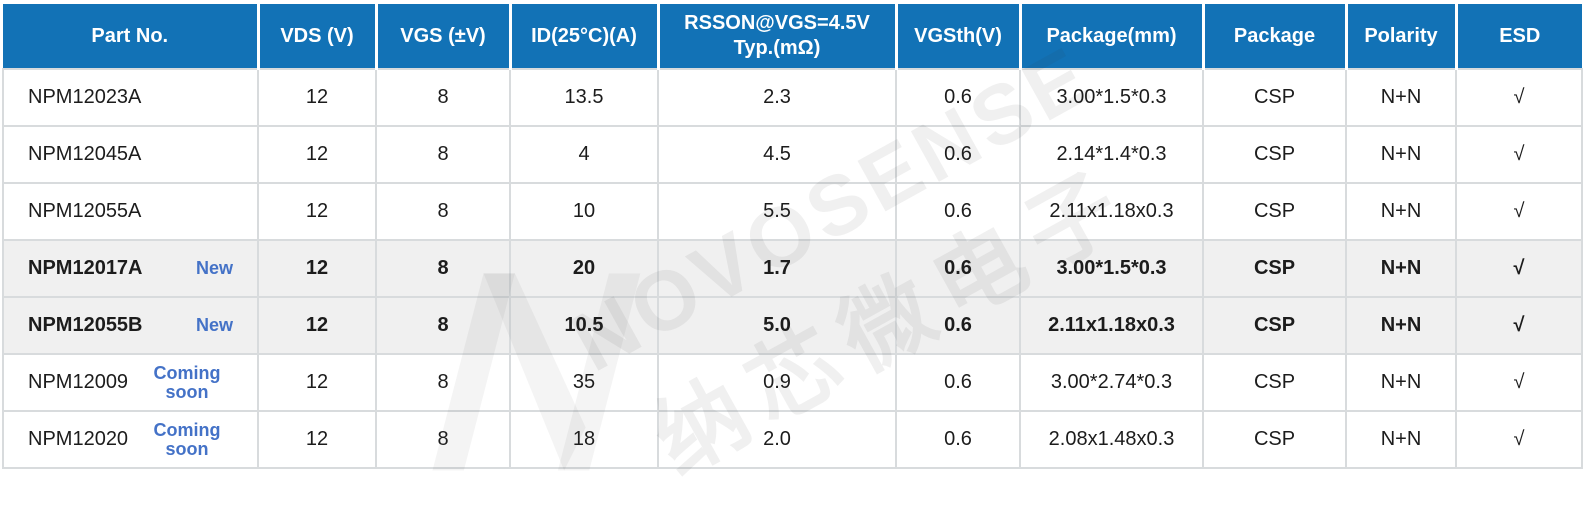 The height and width of the screenshot is (510, 1583). I want to click on cell-rsson: 5.5, so click(777, 211).